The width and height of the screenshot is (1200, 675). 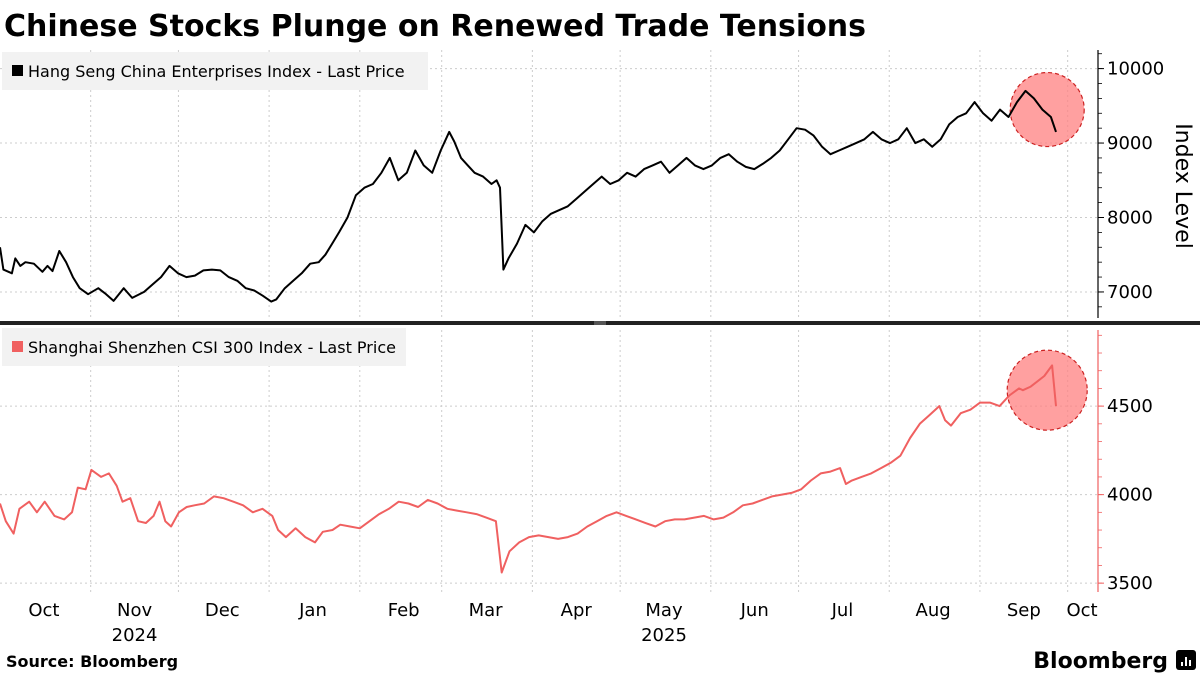 I want to click on source-note: Source: Bloomberg, so click(x=92, y=661).